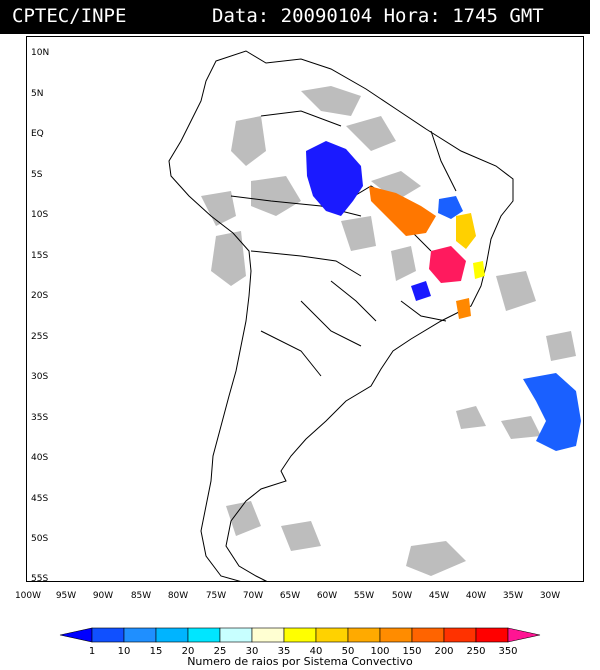 The height and width of the screenshot is (670, 600). I want to click on lon-label: 40W, so click(476, 596).